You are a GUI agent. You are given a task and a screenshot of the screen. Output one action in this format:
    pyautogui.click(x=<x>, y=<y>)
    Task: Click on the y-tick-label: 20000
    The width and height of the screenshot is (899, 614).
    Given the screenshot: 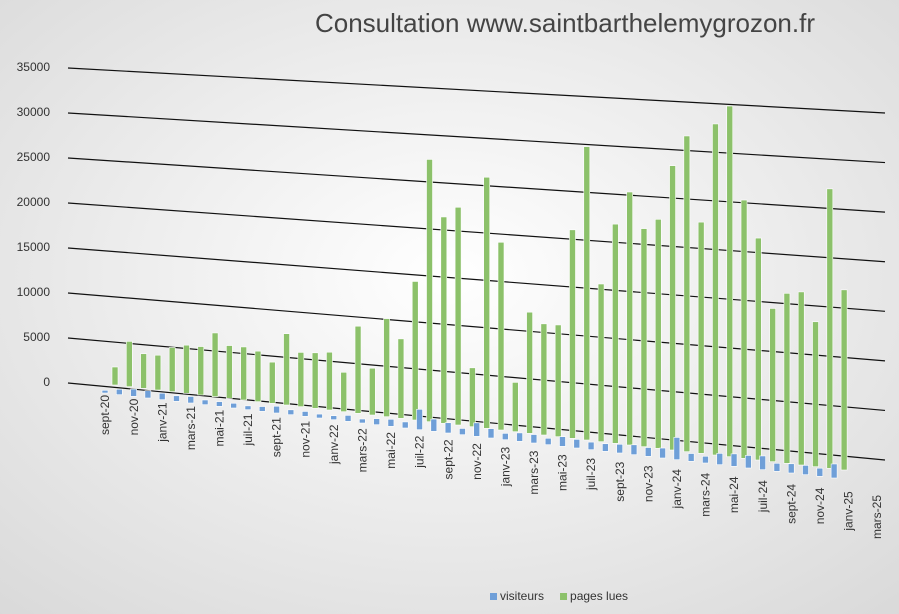 What is the action you would take?
    pyautogui.click(x=34, y=202)
    